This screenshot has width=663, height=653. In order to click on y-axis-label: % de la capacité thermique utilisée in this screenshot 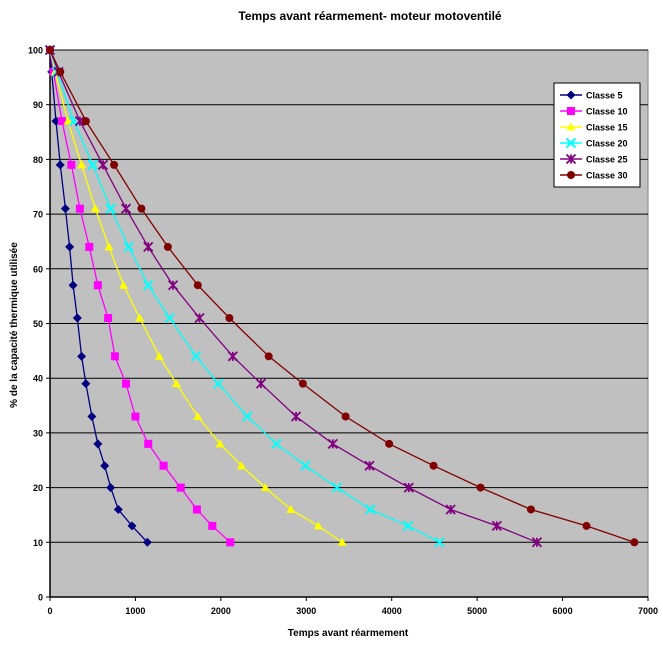, I will do `click(14, 325)`.